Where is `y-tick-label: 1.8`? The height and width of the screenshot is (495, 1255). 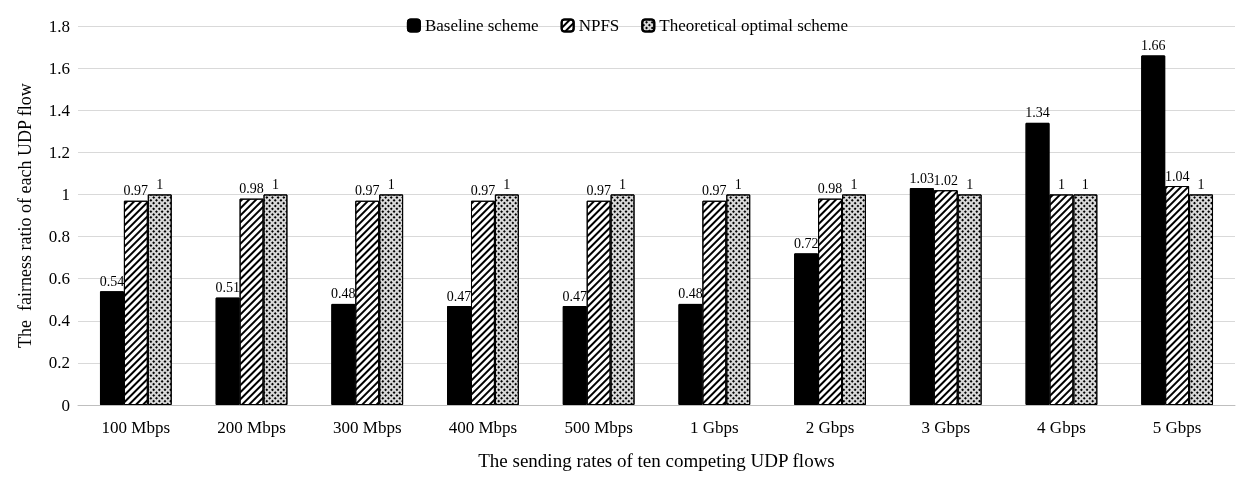
y-tick-label: 1.8 is located at coordinates (59, 26).